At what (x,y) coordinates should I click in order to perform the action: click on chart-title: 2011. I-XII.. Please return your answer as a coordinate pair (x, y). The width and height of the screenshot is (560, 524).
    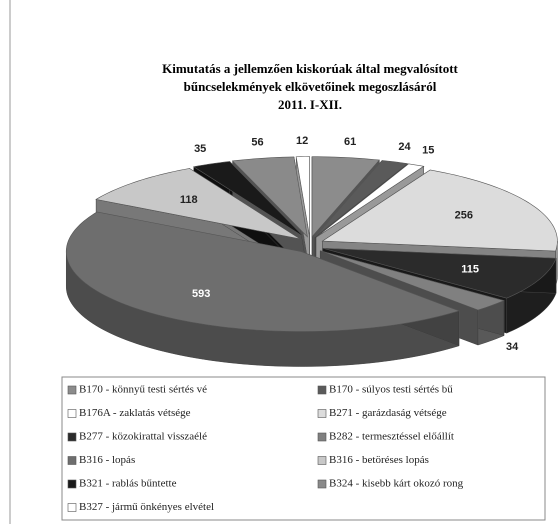
    Looking at the image, I should click on (310, 104).